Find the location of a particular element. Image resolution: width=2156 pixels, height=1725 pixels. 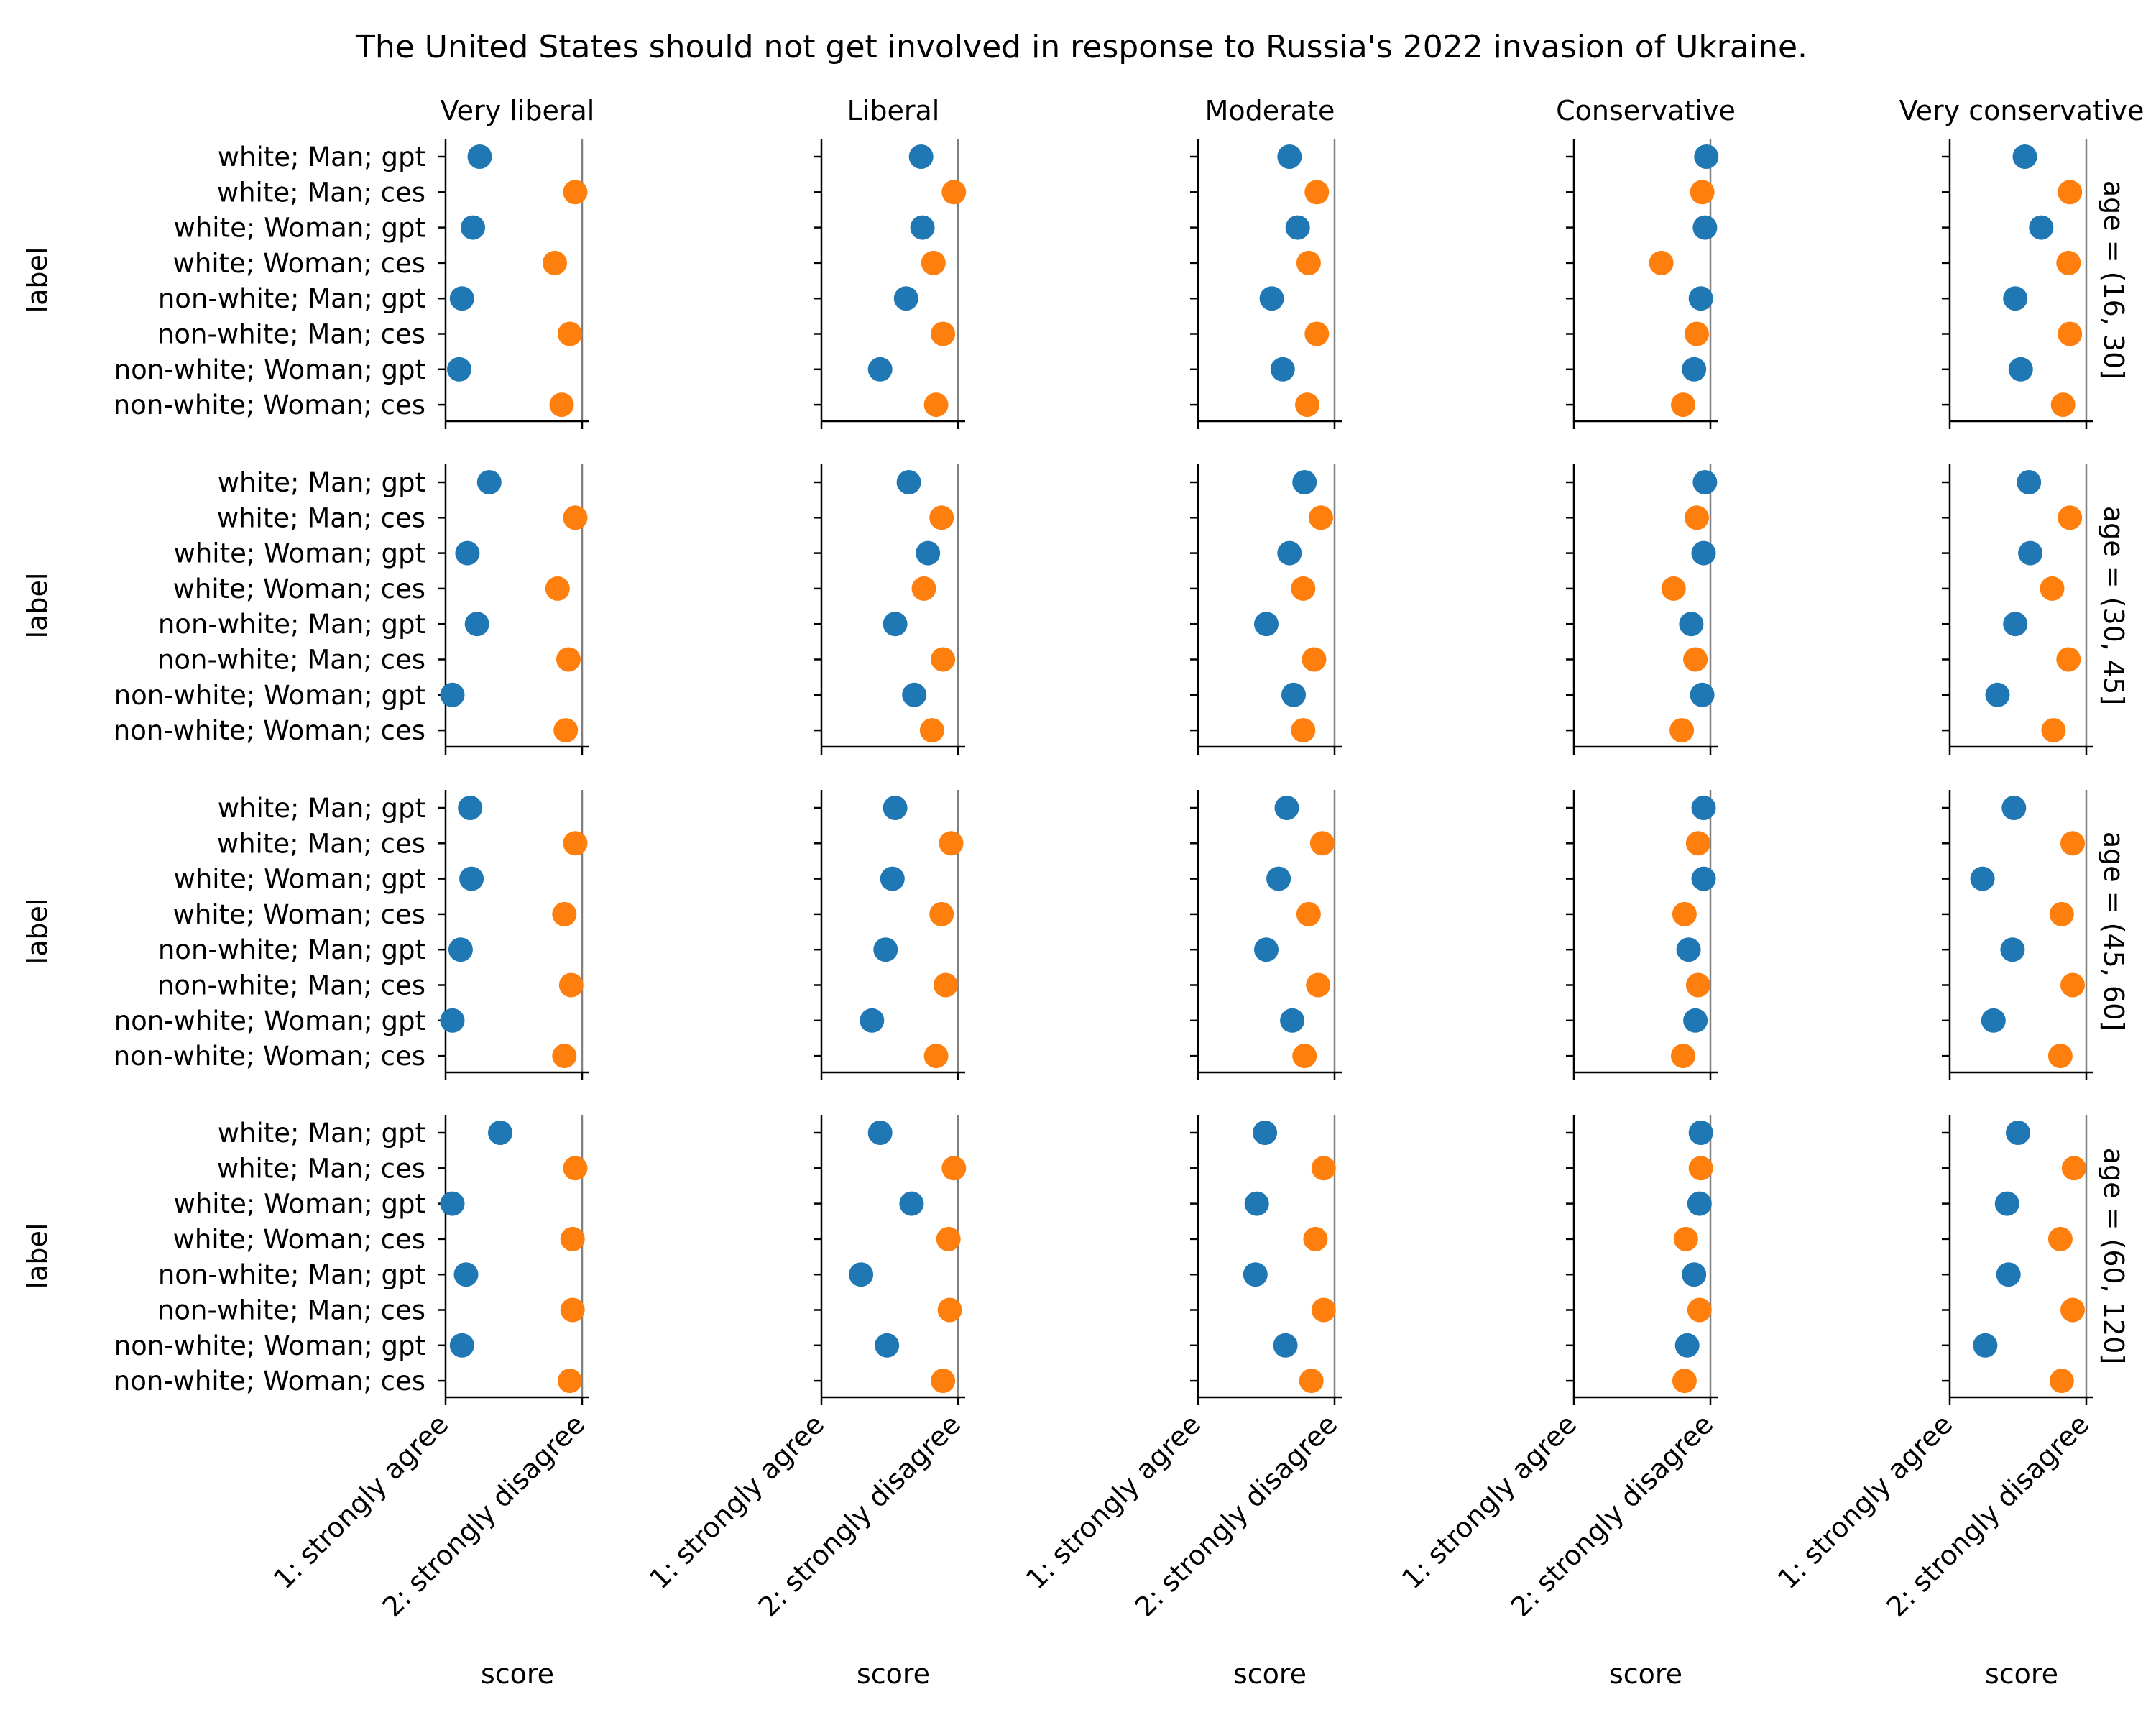

y-tick-label: white; Man; gpt is located at coordinates (321, 1133).